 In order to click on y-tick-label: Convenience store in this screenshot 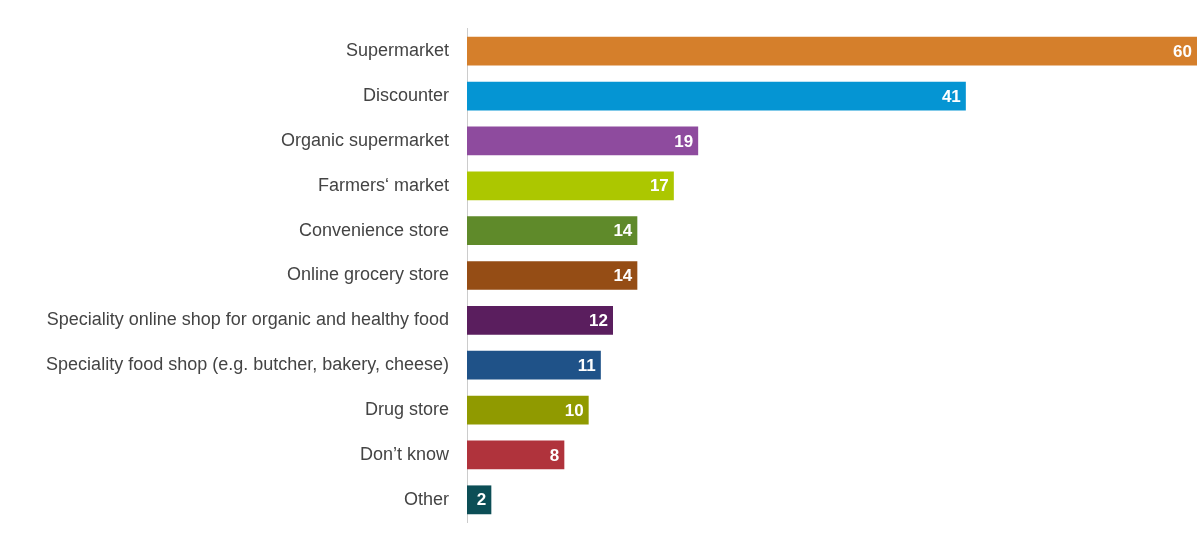, I will do `click(373, 229)`.